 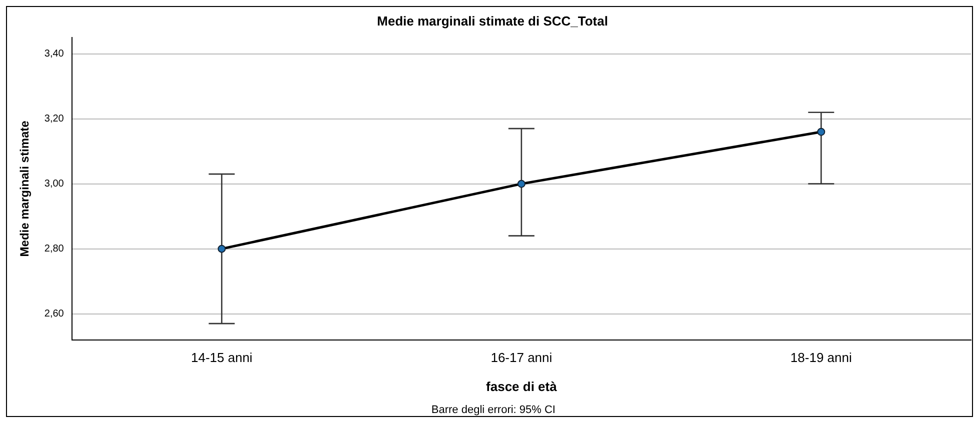 I want to click on chart-title: Medie marginali stimate di SCC_Total, so click(x=492, y=20).